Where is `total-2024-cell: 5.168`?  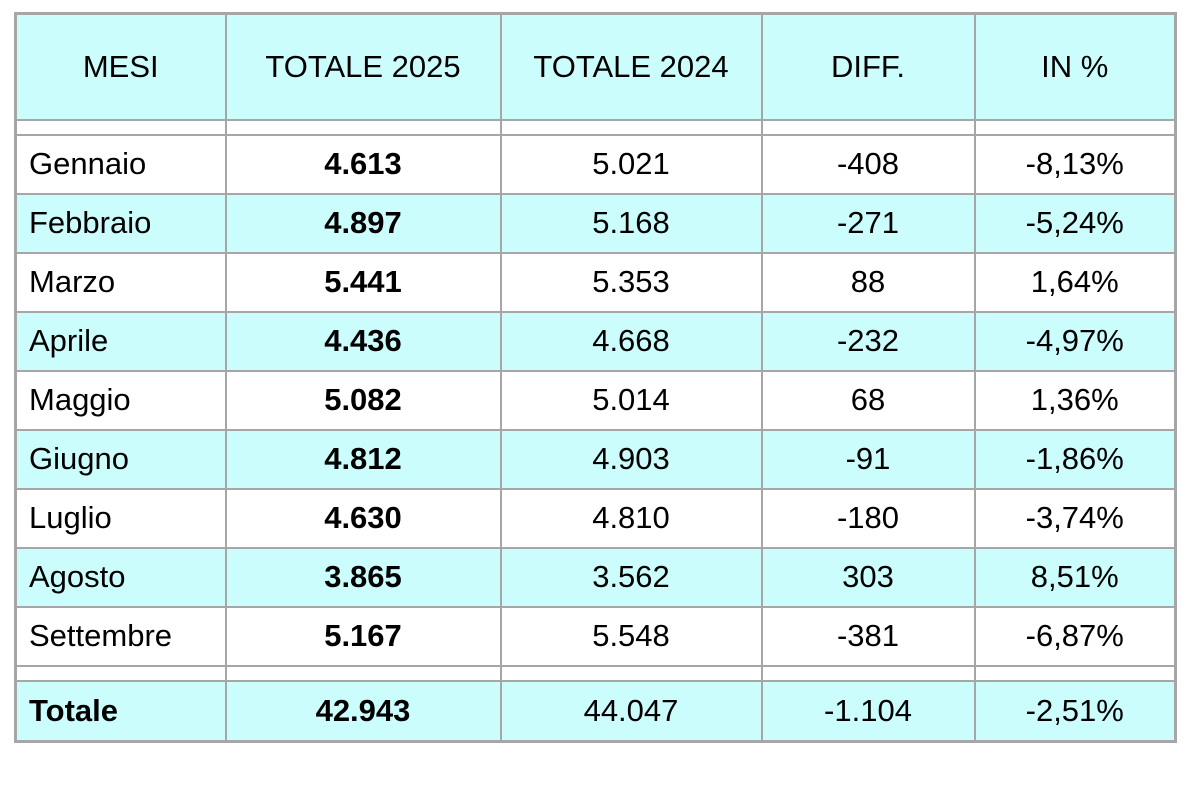 total-2024-cell: 5.168 is located at coordinates (631, 223).